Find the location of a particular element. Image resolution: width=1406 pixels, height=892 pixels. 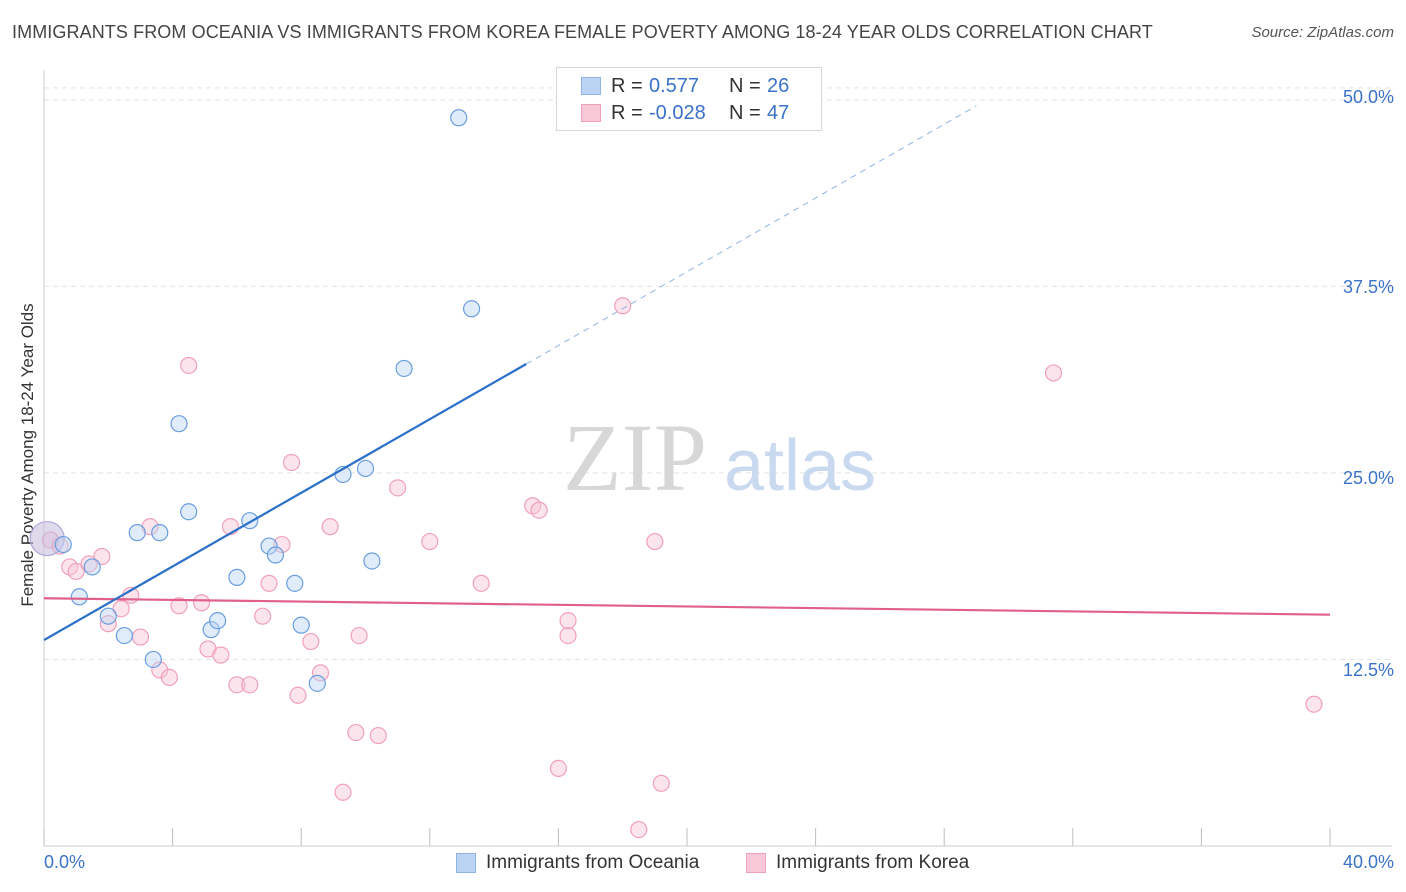

bottom-legend-korea: Immigrants from Korea is located at coordinates (857, 863).